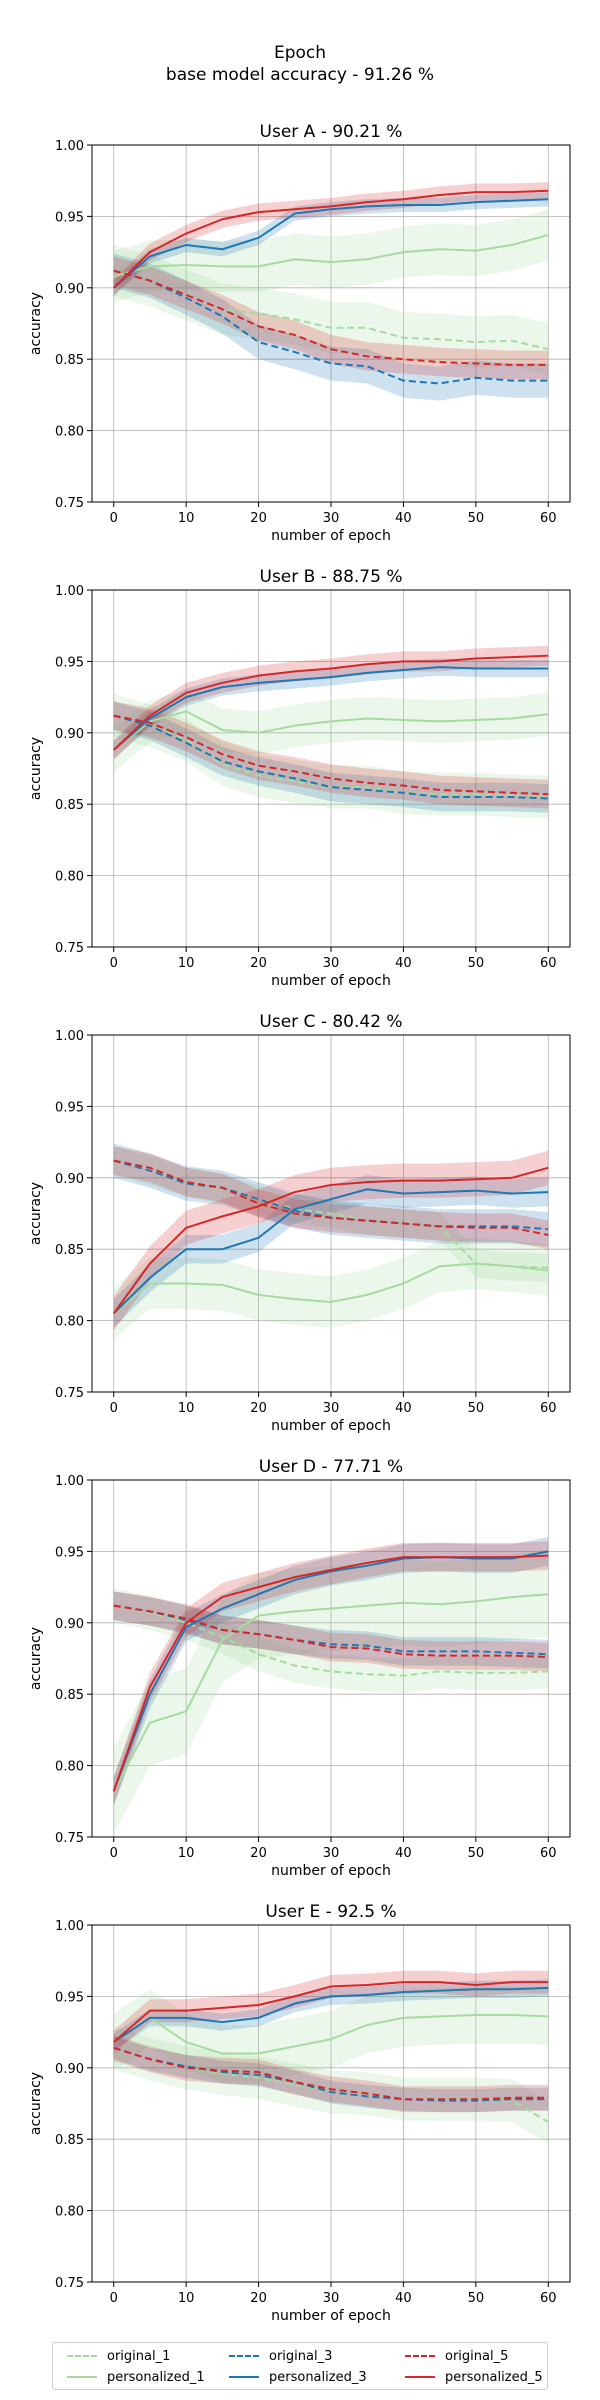 The height and width of the screenshot is (2400, 600). What do you see at coordinates (301, 2356) in the screenshot?
I see `legend-label: original_3` at bounding box center [301, 2356].